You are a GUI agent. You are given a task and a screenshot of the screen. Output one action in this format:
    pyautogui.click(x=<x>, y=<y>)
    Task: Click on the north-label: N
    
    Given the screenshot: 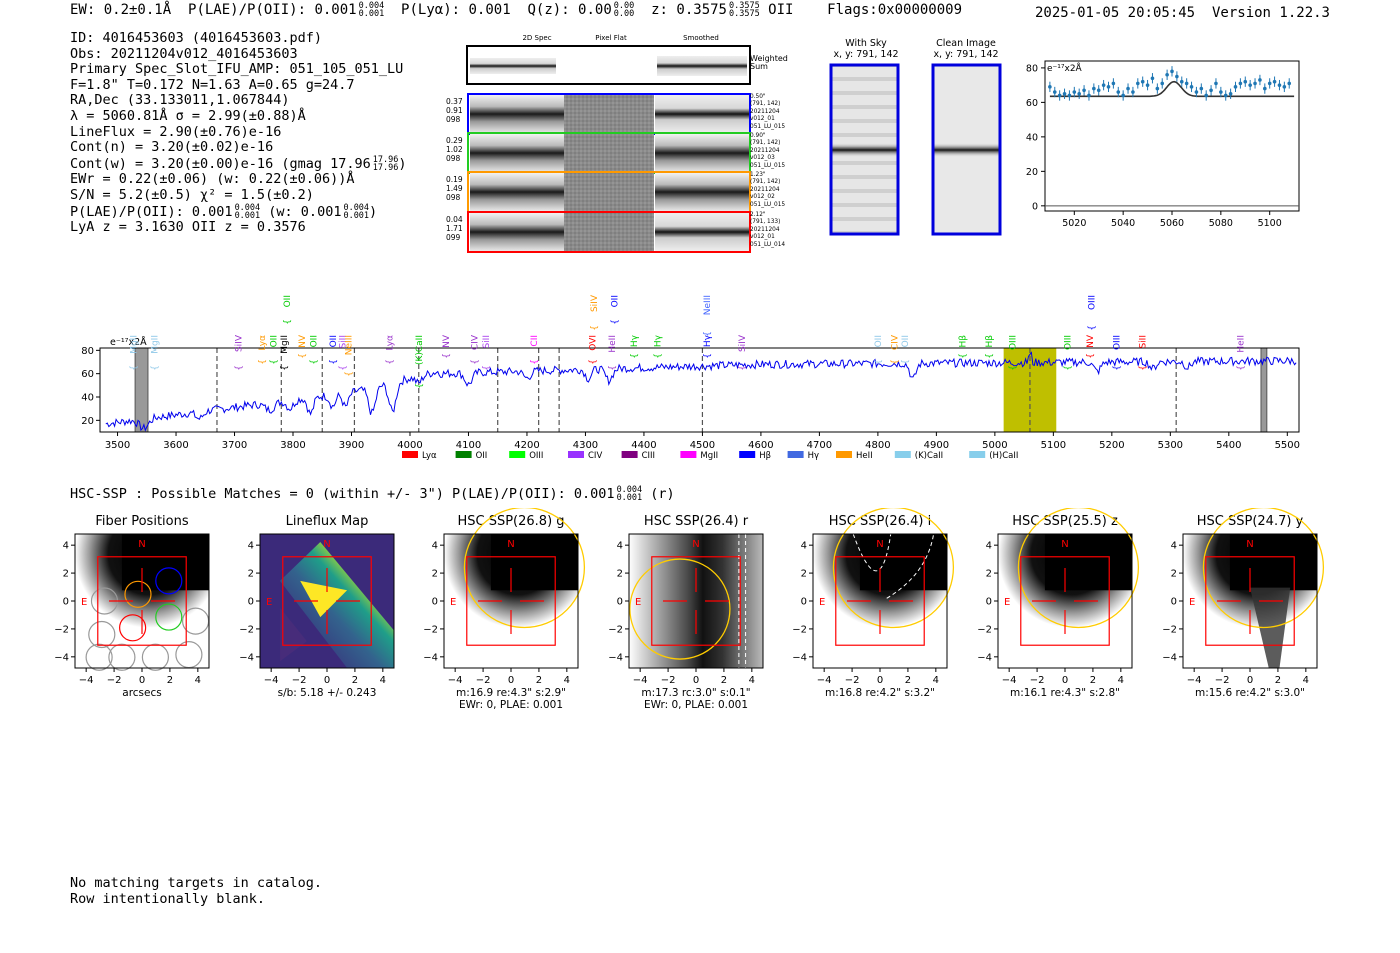 What is the action you would take?
    pyautogui.click(x=879, y=544)
    